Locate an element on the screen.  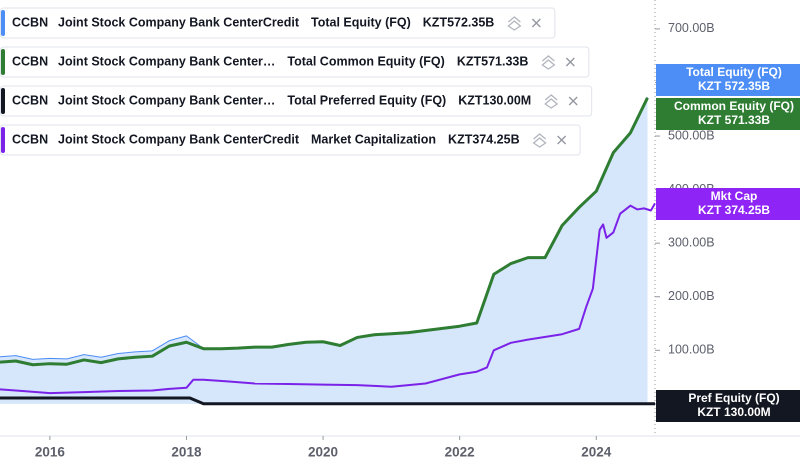
y-tick-label: 100.00B is located at coordinates (691, 350).